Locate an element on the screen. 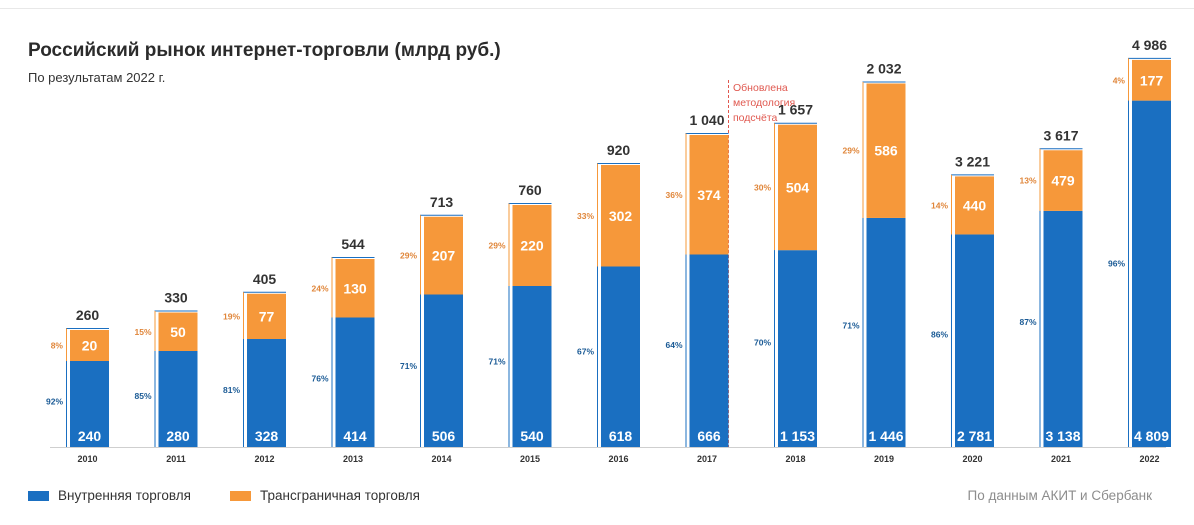 The height and width of the screenshot is (525, 1194). bar-crossborder-2020 is located at coordinates (974, 205).